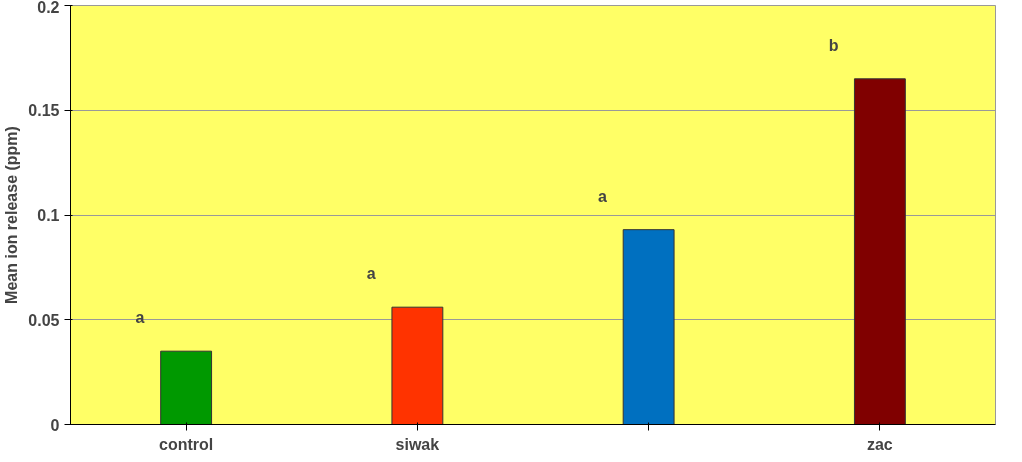 The height and width of the screenshot is (462, 1022). Describe the element at coordinates (417, 444) in the screenshot. I see `x-tick-label: siwak` at that location.